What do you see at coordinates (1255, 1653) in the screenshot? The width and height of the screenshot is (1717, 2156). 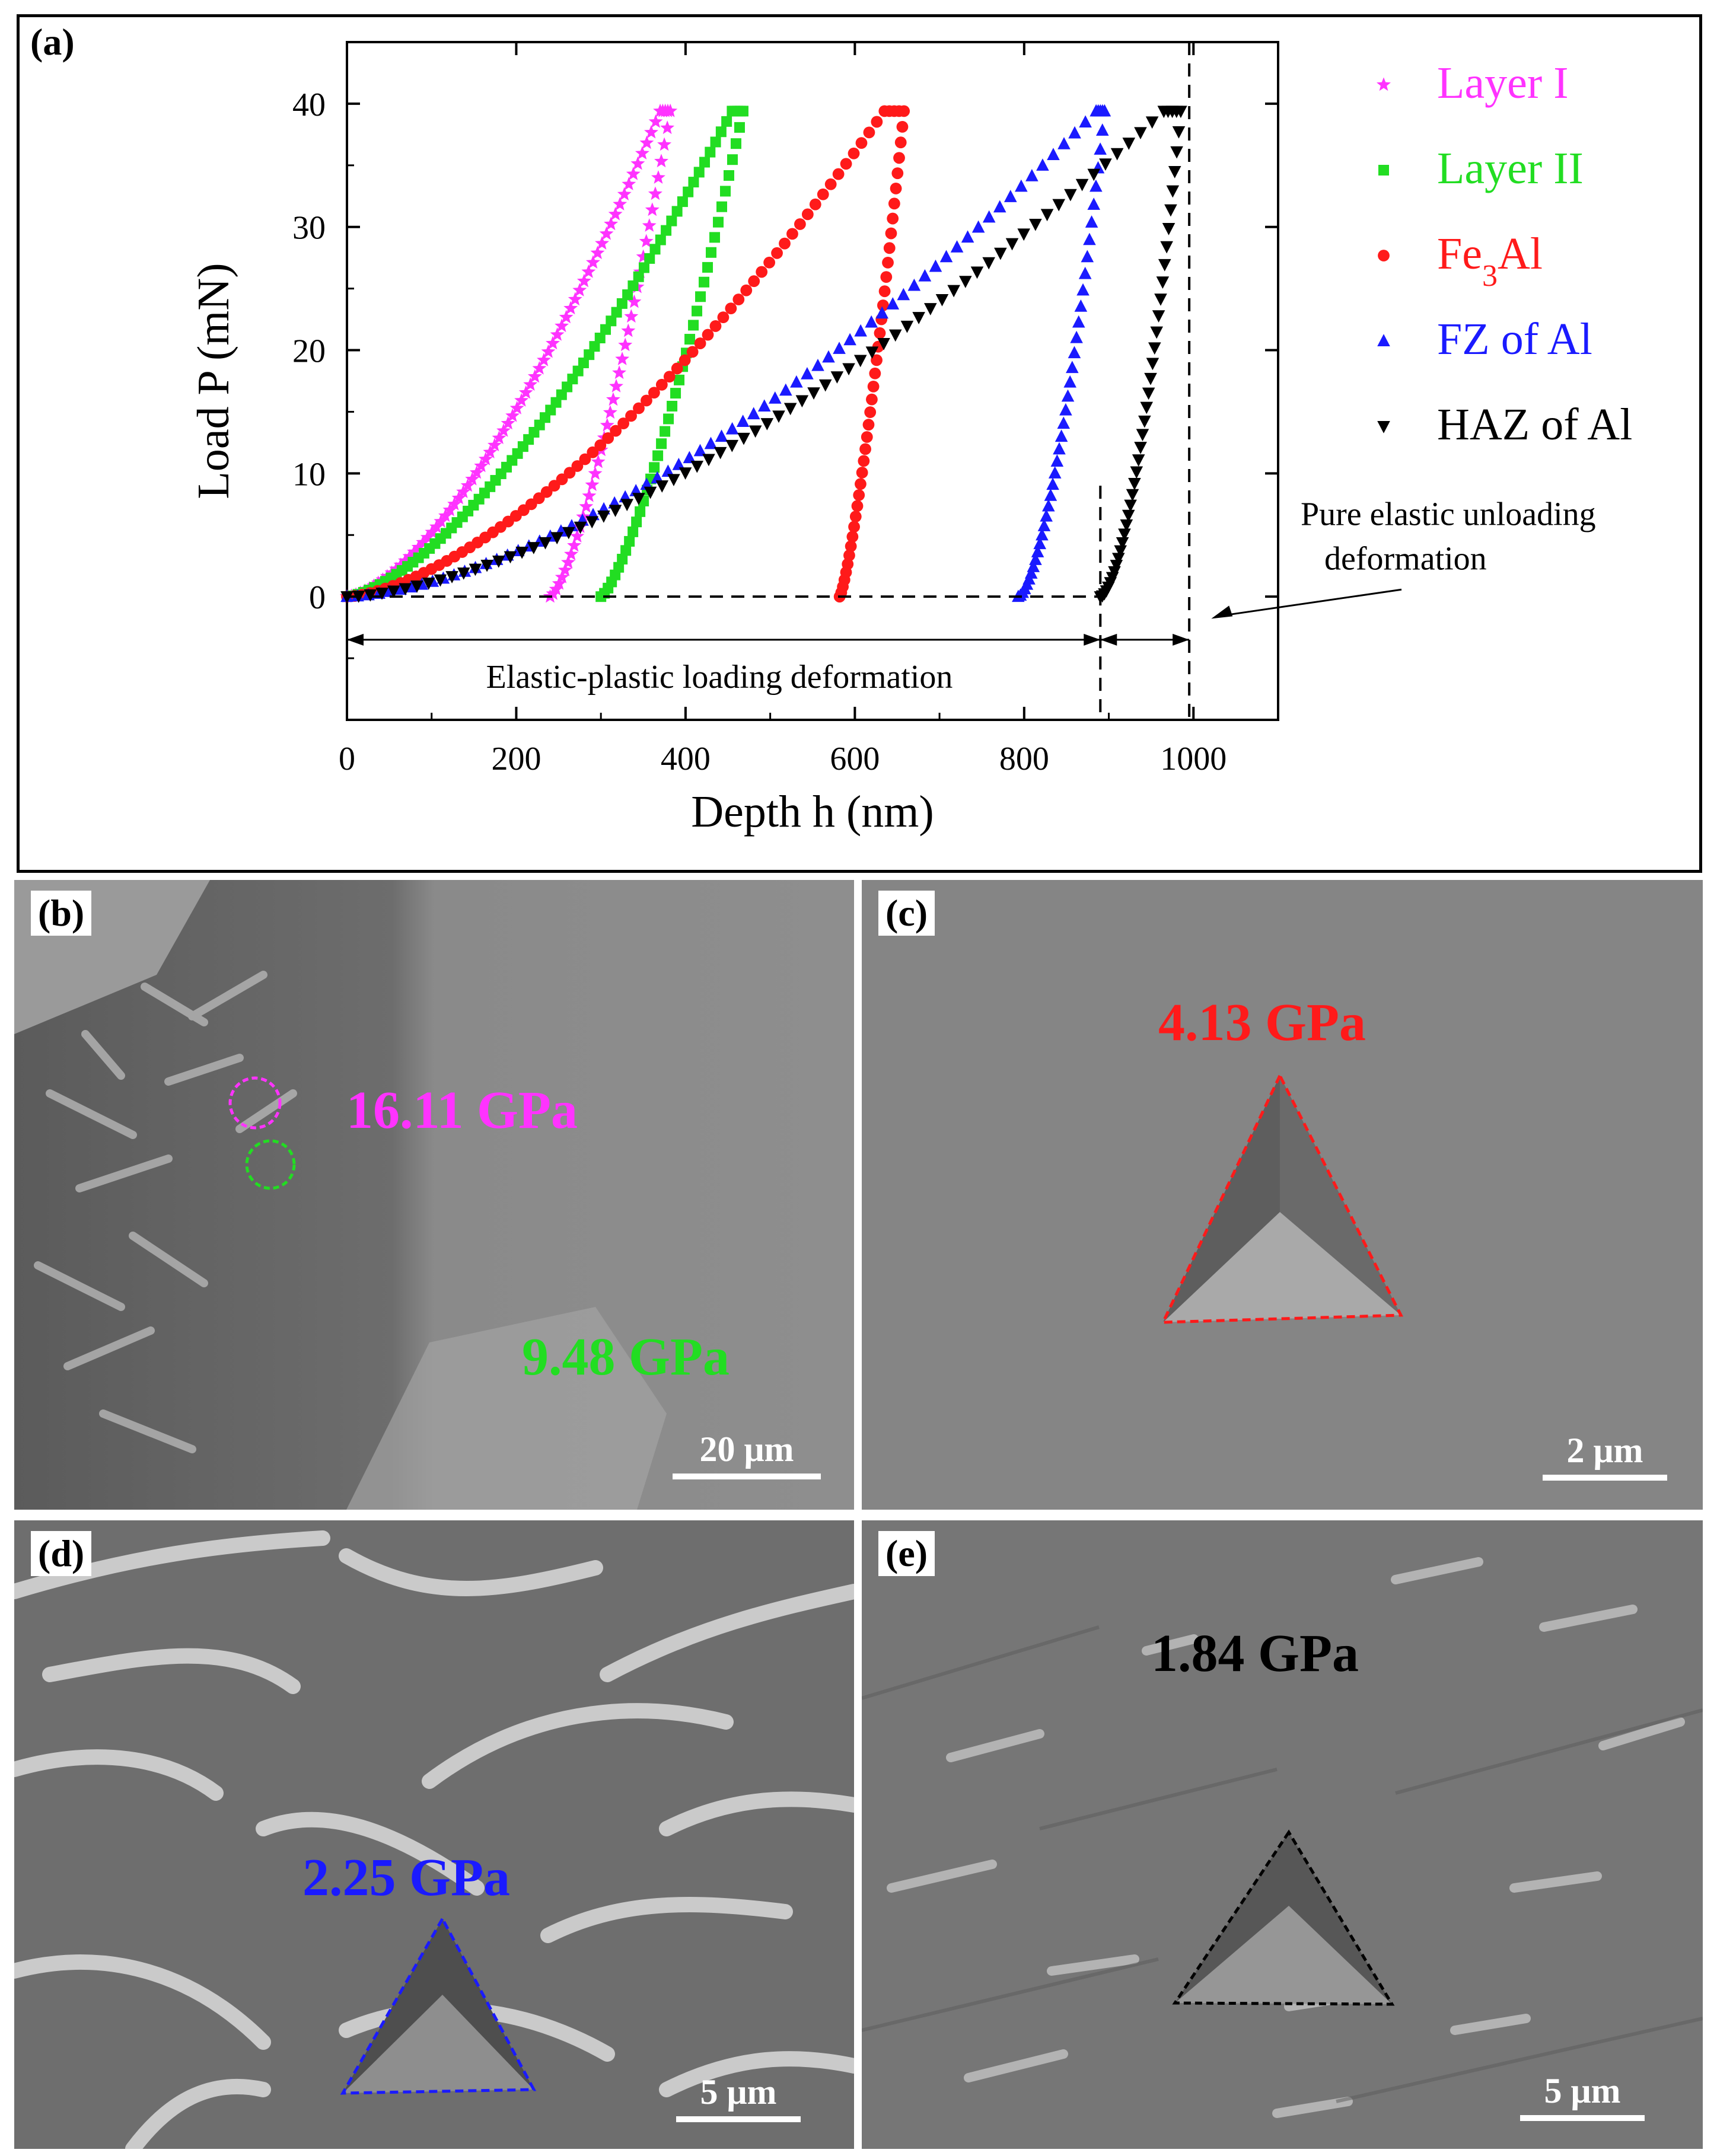 I see `hardness-label-e: 1.84 GPa` at bounding box center [1255, 1653].